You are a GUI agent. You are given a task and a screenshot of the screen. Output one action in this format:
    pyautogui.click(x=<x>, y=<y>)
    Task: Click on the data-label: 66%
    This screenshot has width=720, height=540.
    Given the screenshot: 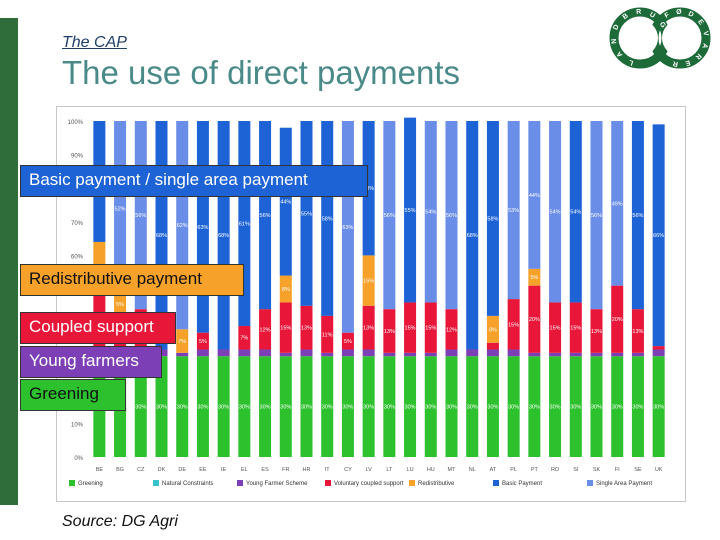 What is the action you would take?
    pyautogui.click(x=658, y=236)
    